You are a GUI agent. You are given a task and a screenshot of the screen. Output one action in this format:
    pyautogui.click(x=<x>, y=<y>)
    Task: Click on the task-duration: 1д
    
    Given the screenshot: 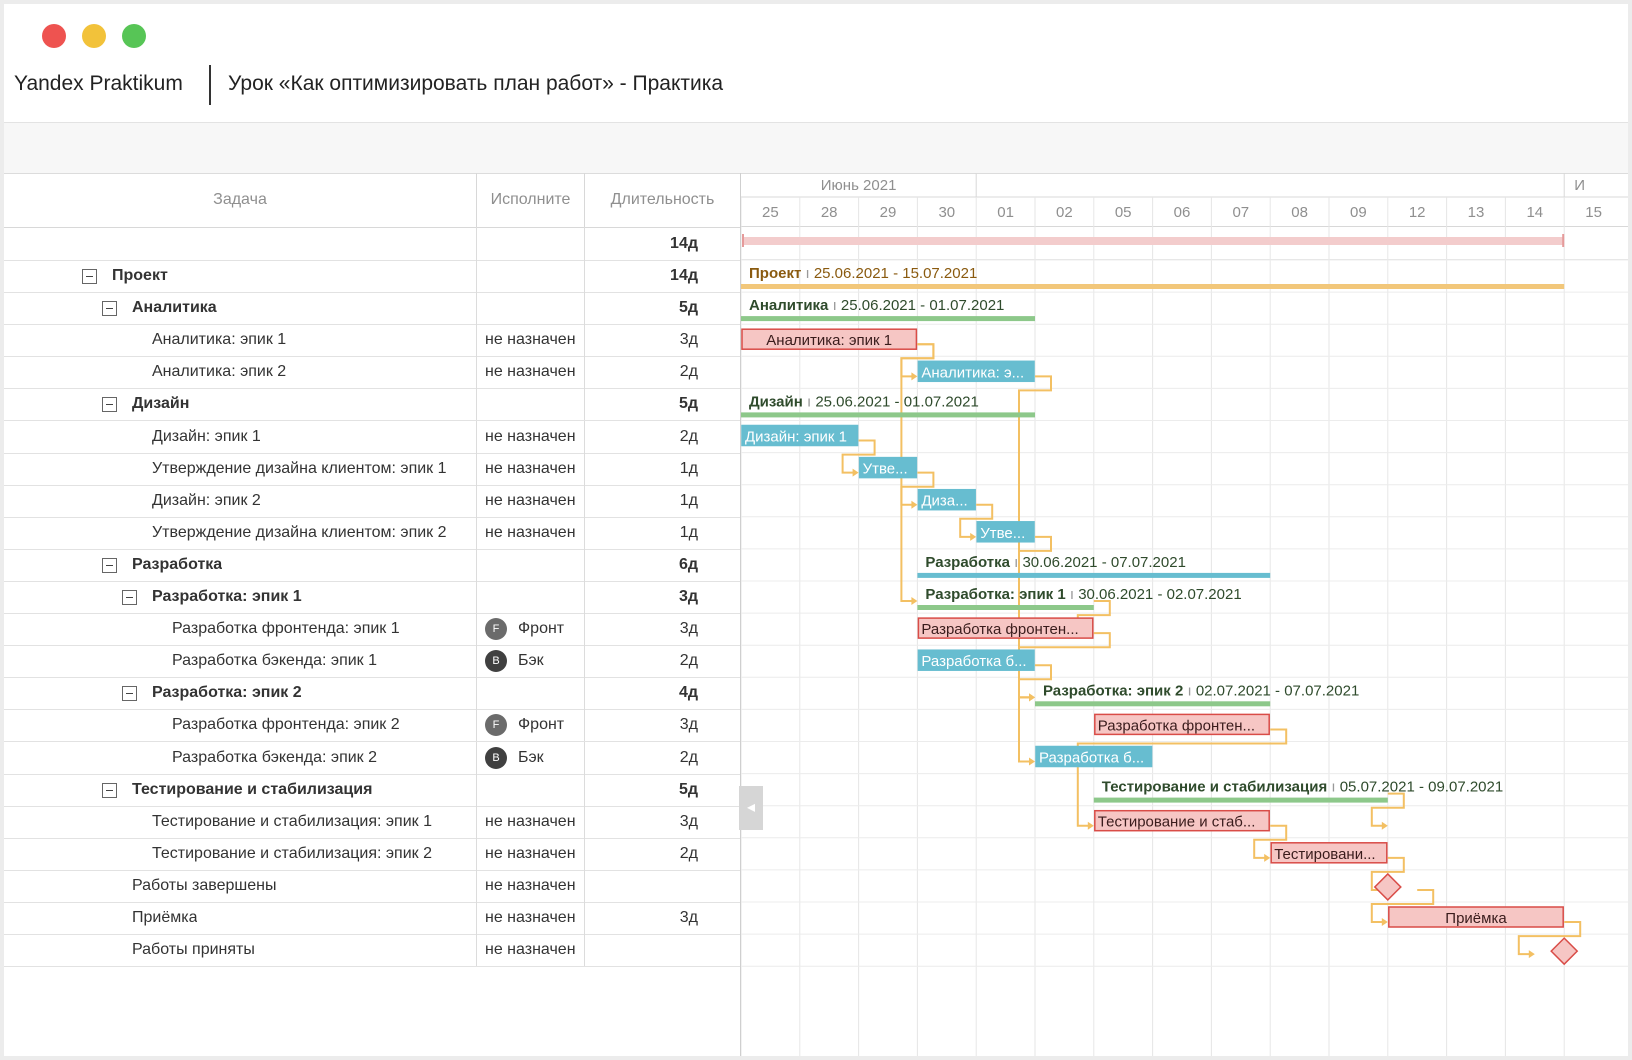 What is the action you would take?
    pyautogui.click(x=688, y=532)
    